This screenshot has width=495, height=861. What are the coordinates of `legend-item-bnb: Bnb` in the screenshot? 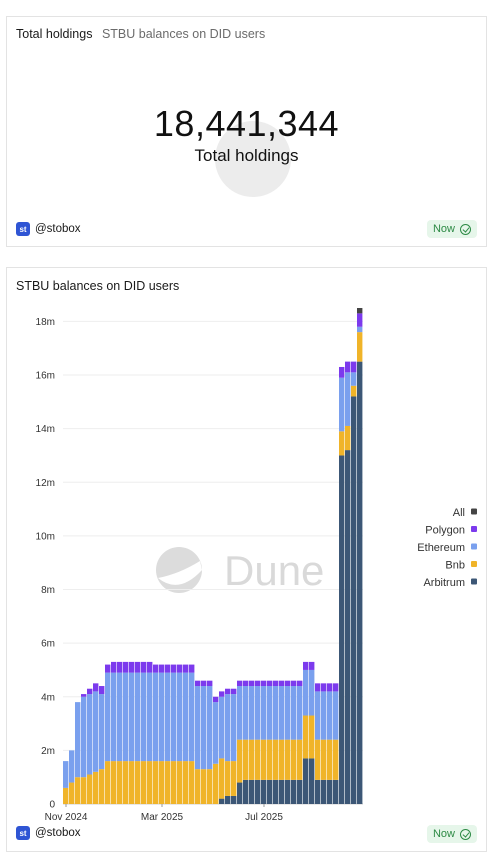 It's located at (461, 566).